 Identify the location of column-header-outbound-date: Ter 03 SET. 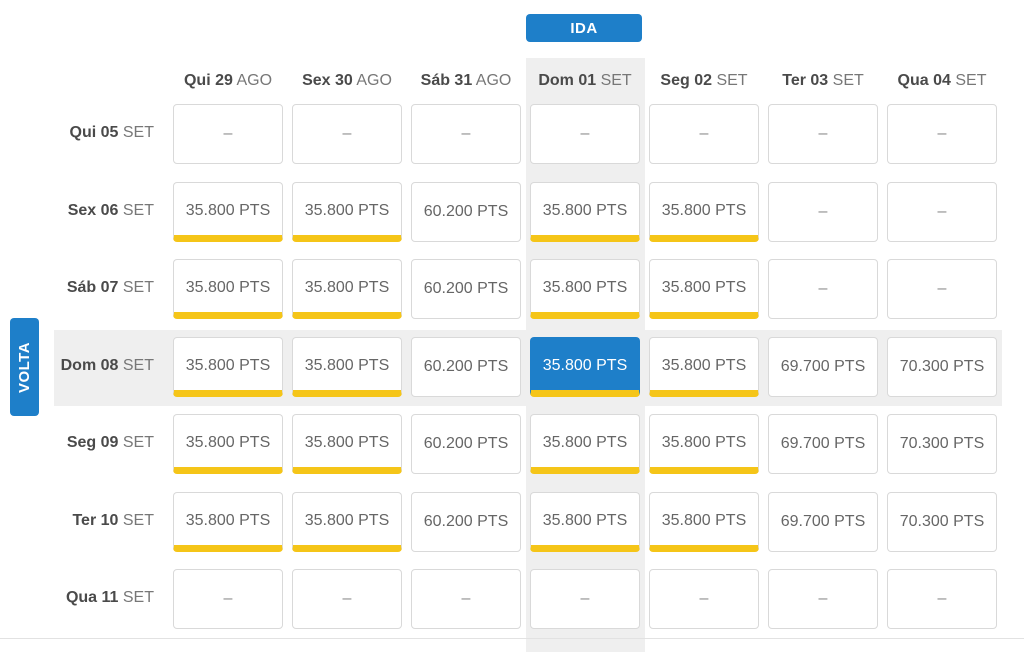
(823, 83).